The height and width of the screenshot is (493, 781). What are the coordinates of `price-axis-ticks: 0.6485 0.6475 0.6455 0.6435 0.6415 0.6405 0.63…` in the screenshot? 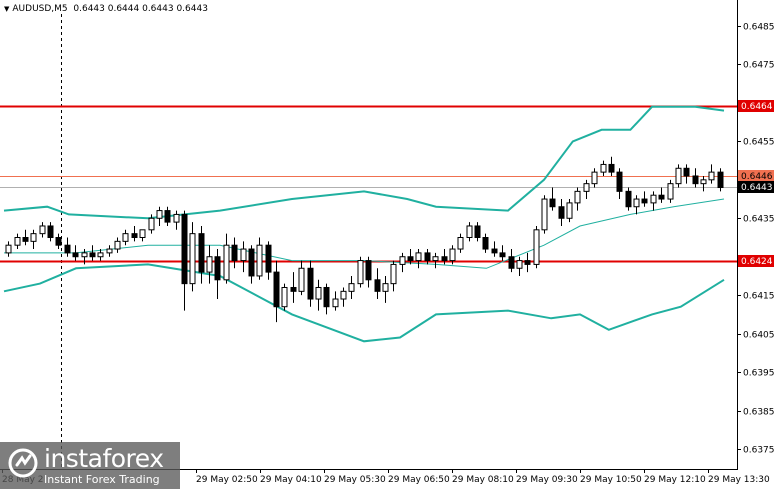 It's located at (756, 239).